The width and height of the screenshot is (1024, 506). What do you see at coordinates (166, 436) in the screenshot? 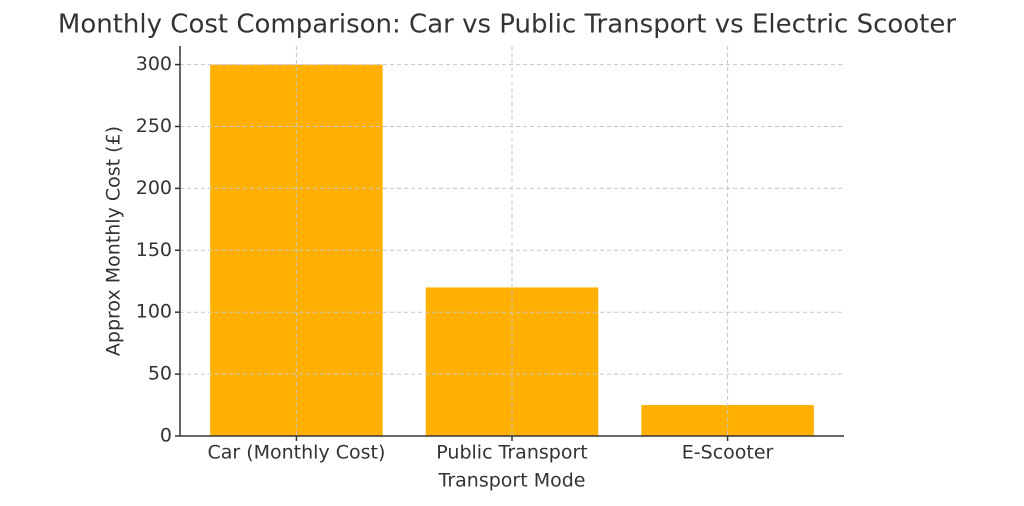
I see `y-tick-label: 0` at bounding box center [166, 436].